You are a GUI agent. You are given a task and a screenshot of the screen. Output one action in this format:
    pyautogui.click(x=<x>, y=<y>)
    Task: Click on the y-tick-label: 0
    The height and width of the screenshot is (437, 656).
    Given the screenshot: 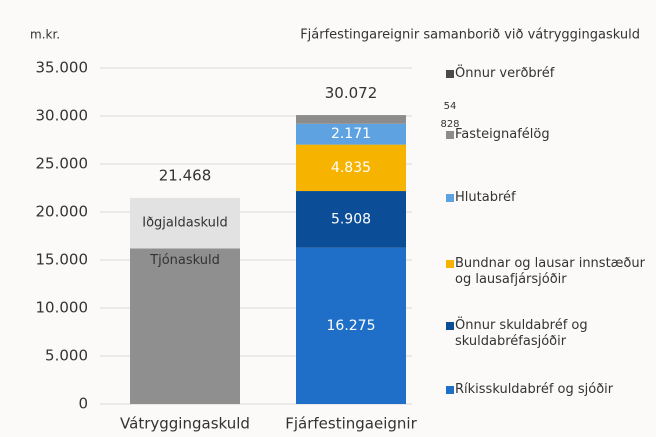 What is the action you would take?
    pyautogui.click(x=83, y=404)
    